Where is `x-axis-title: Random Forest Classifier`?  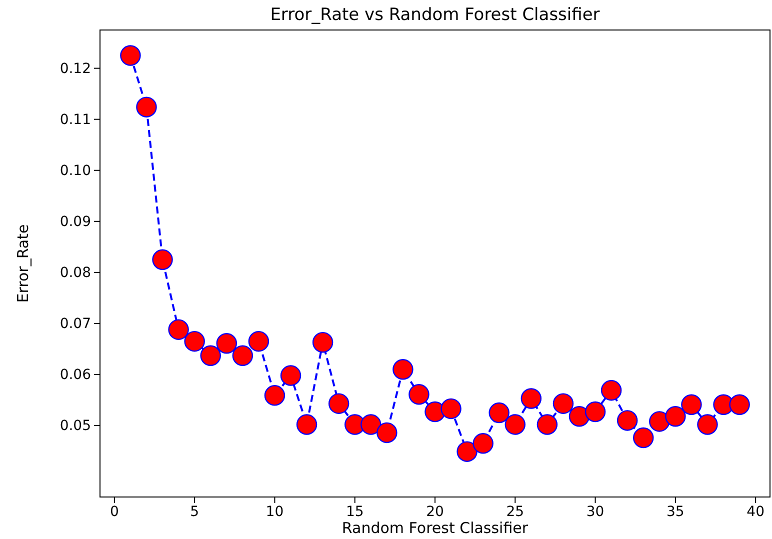
x-axis-title: Random Forest Classifier is located at coordinates (435, 528).